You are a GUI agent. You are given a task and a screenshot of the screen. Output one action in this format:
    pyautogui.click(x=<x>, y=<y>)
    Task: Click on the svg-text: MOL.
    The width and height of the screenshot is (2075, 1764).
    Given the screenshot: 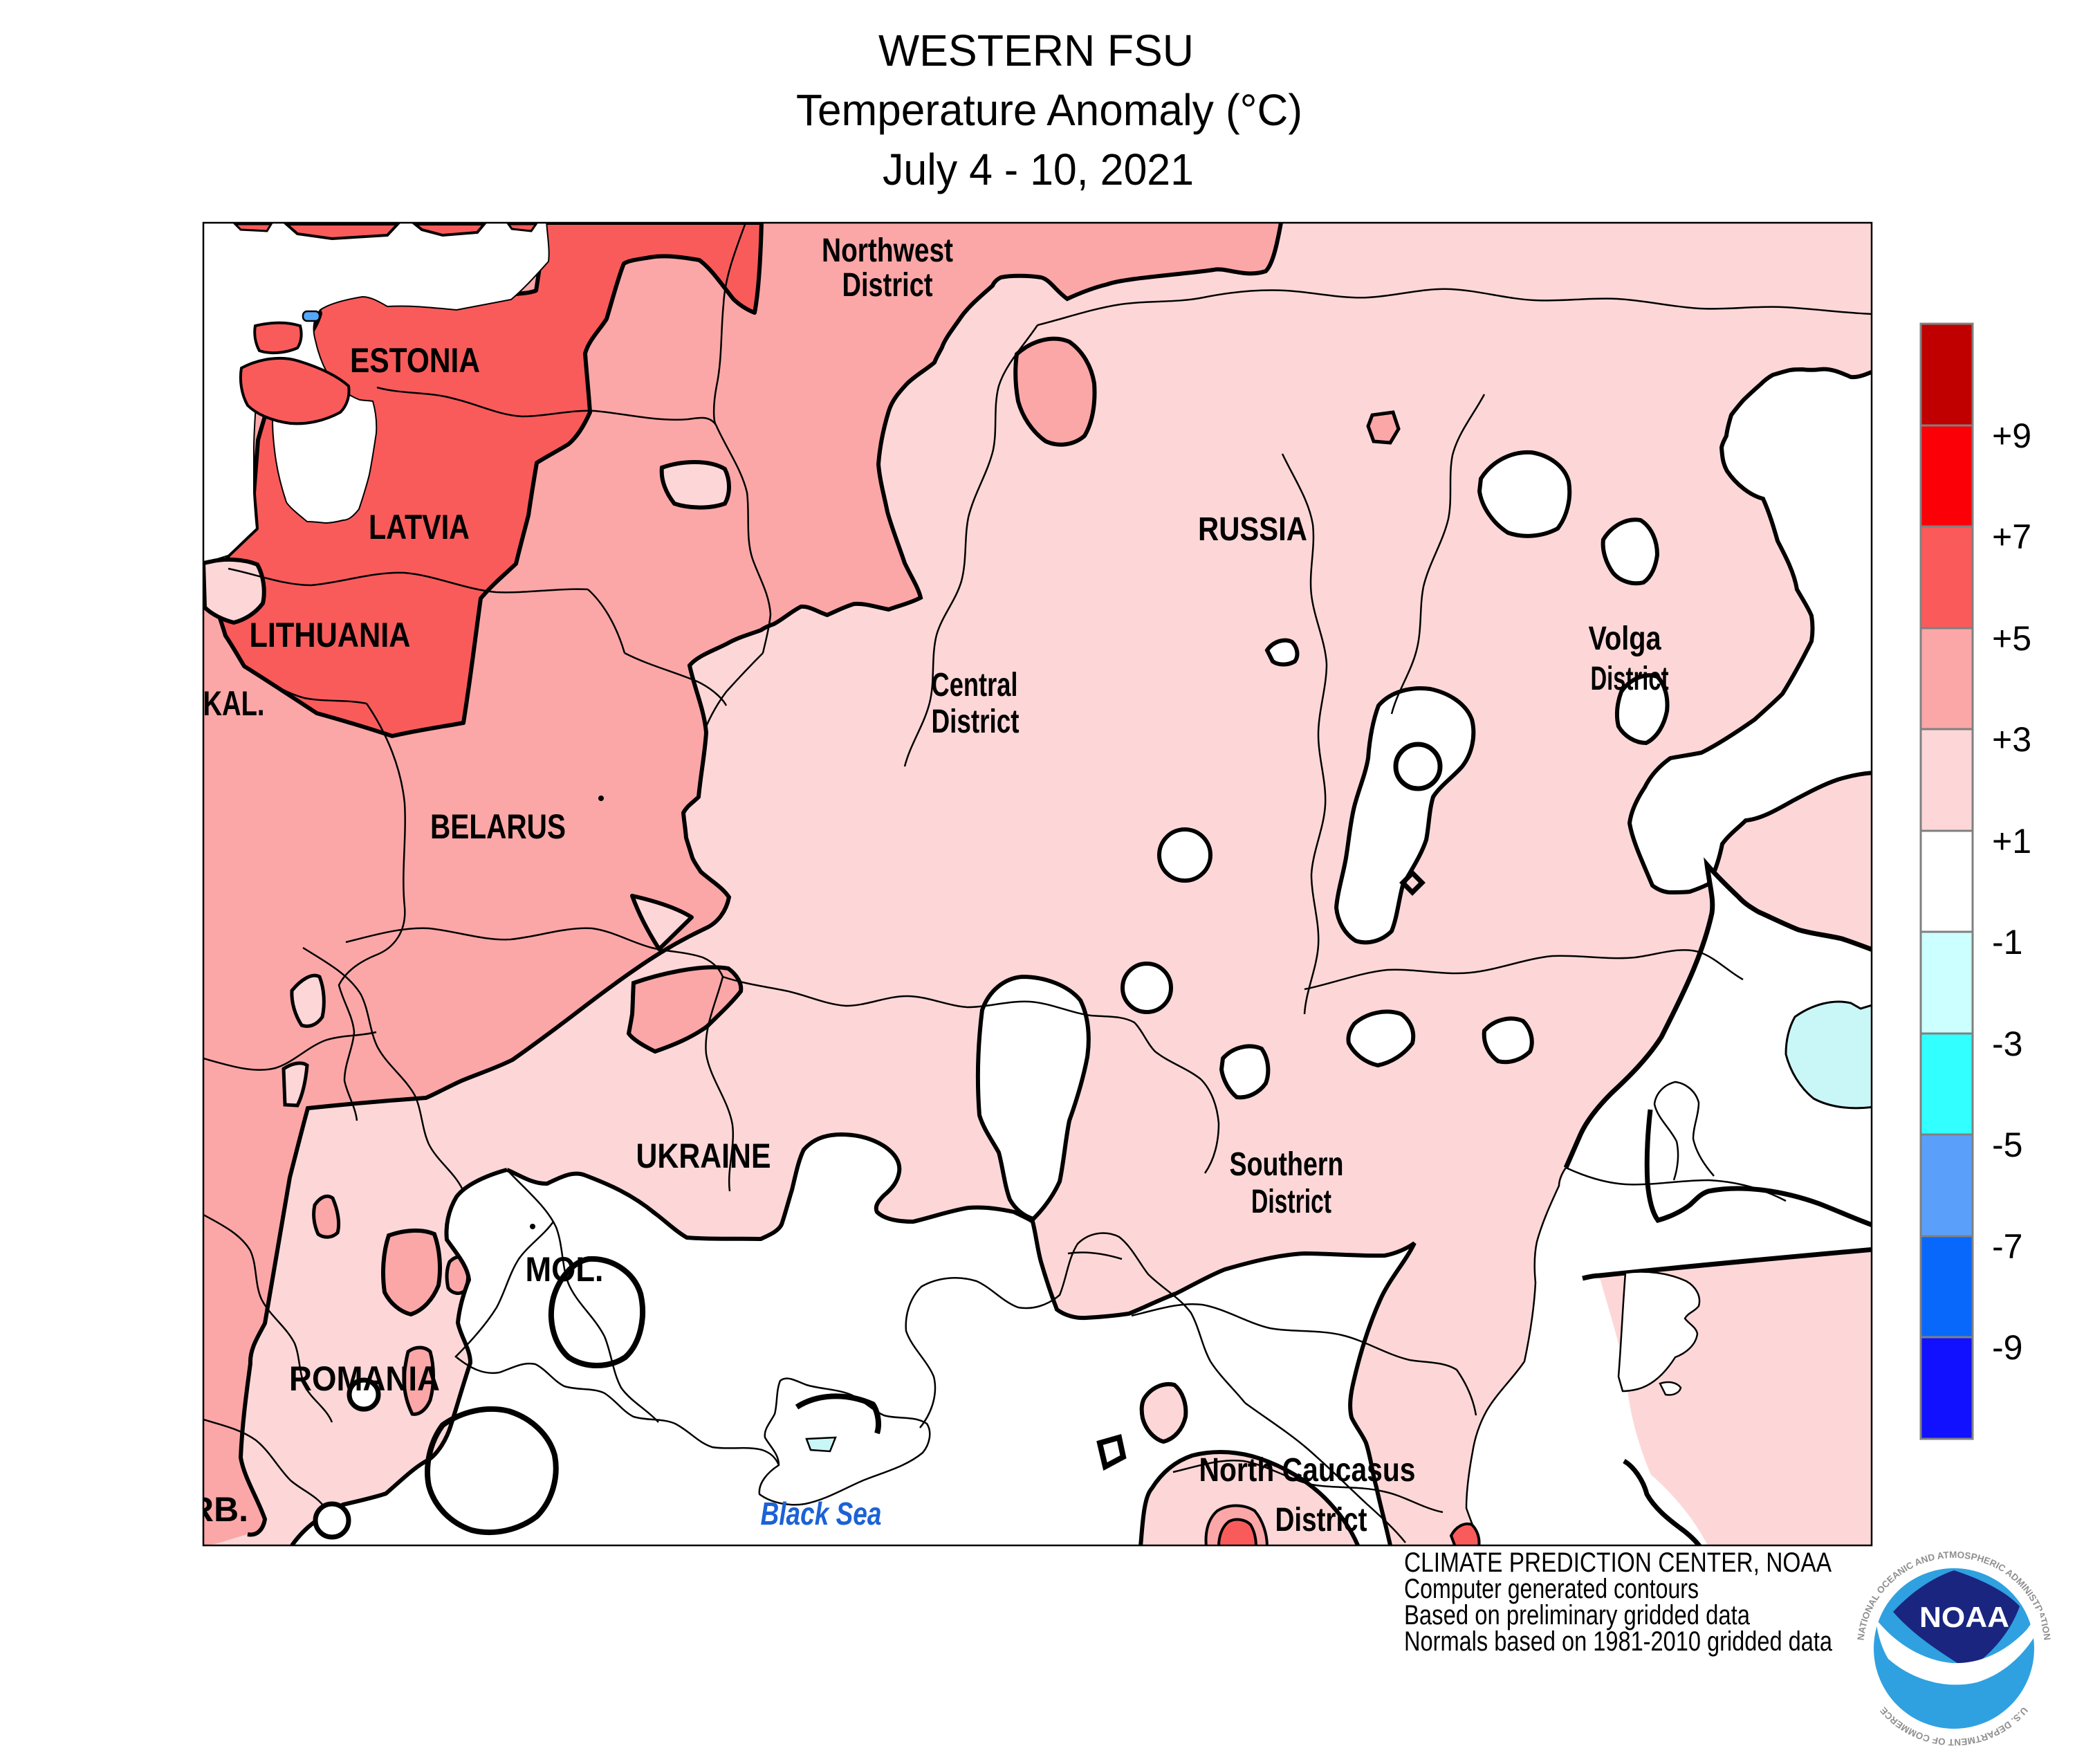 What is the action you would take?
    pyautogui.click(x=565, y=1269)
    